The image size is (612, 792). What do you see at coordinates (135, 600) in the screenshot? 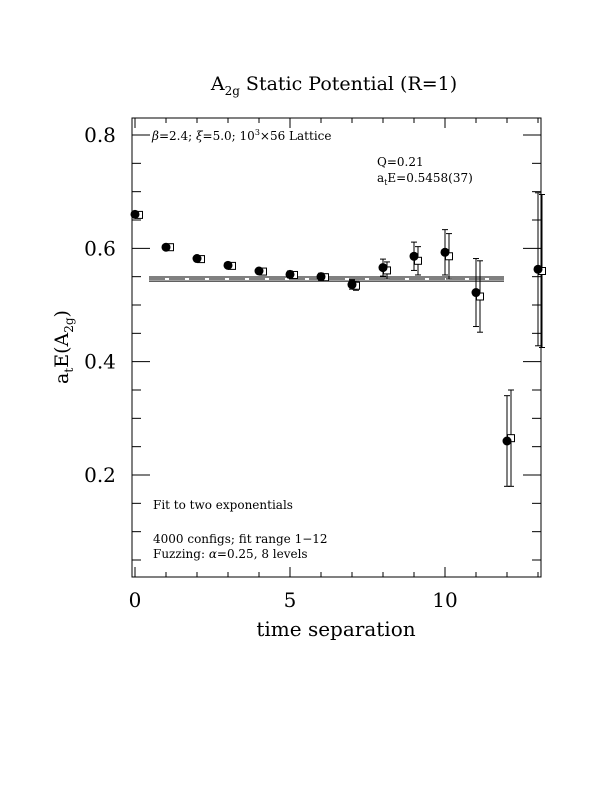
I see `x-tick-label: 0` at bounding box center [135, 600].